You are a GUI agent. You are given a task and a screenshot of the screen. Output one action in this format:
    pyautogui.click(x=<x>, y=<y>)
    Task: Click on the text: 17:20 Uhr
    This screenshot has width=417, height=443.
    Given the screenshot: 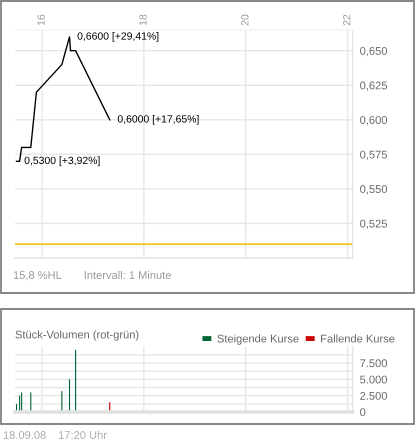 What is the action you would take?
    pyautogui.click(x=82, y=434)
    